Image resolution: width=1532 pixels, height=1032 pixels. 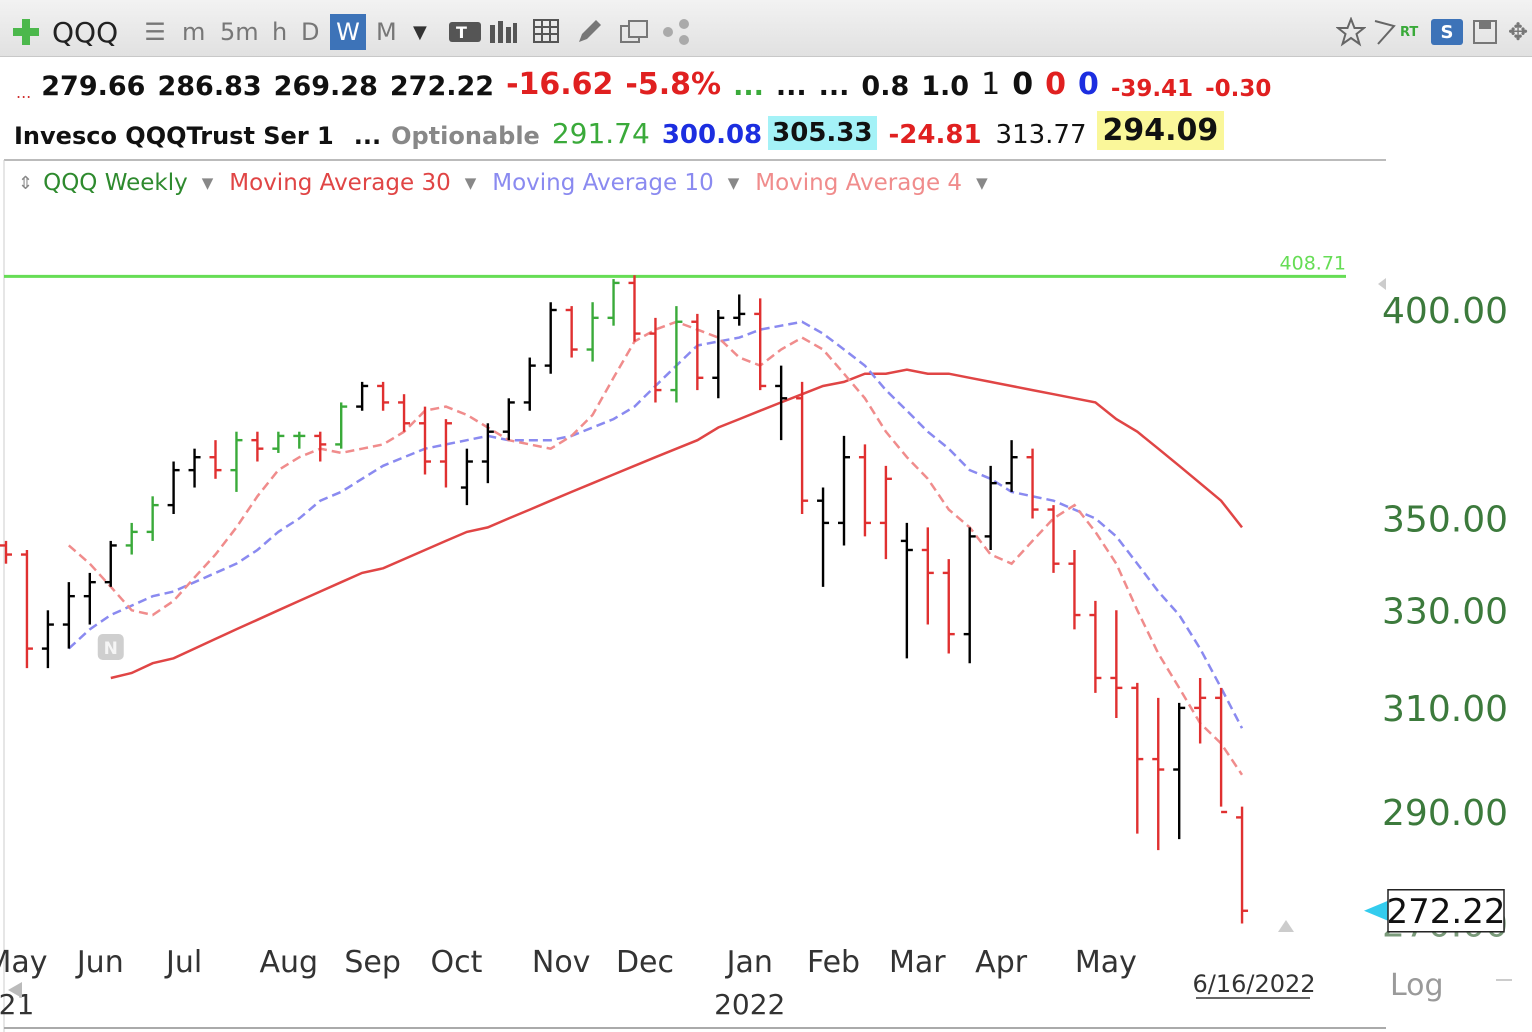 I want to click on save-icon, so click(x=1485, y=32).